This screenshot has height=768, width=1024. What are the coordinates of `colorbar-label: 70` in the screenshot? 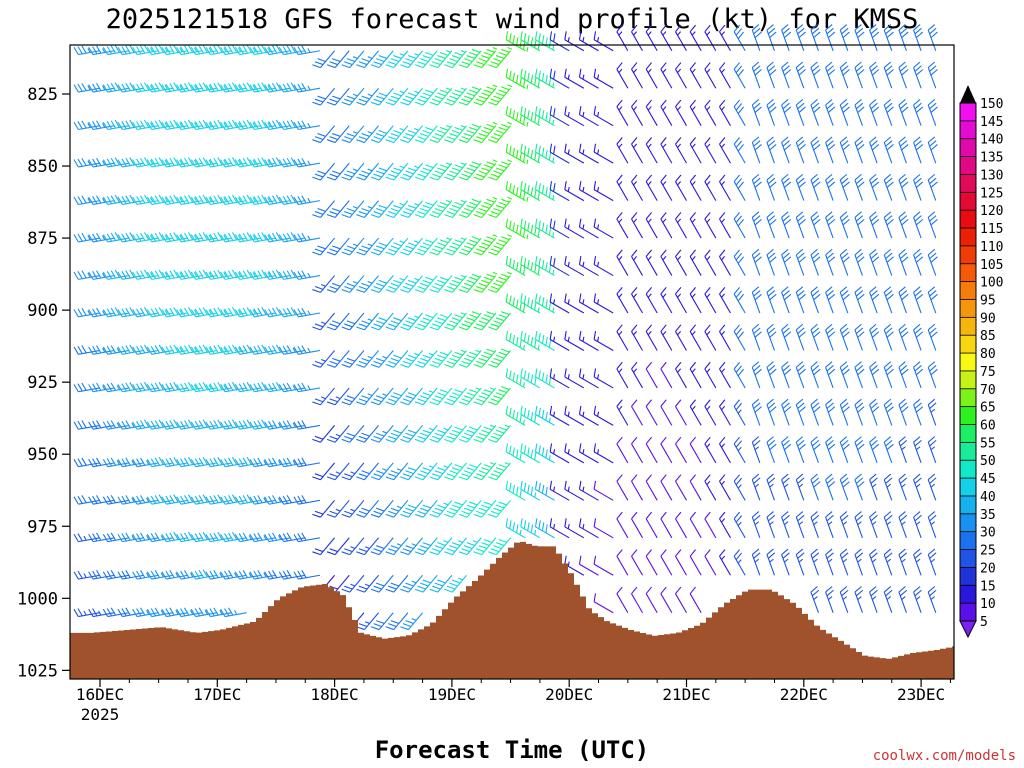 It's located at (988, 390).